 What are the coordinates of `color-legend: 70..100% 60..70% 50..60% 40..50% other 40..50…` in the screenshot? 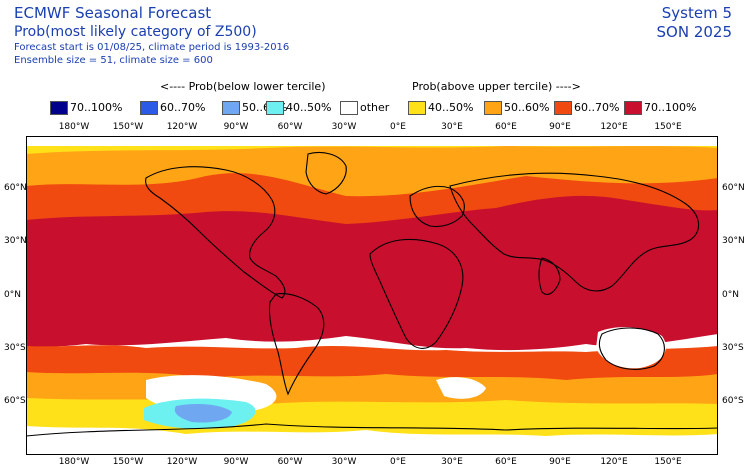 It's located at (373, 109).